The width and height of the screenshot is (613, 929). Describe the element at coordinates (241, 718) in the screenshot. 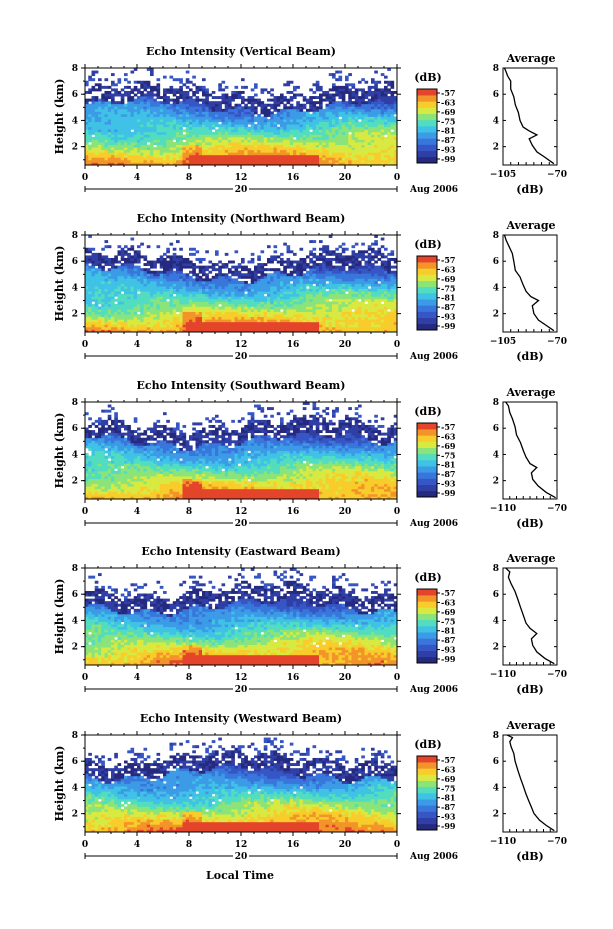

I see `panel-title: Echo Intensity (Westward Beam)` at that location.